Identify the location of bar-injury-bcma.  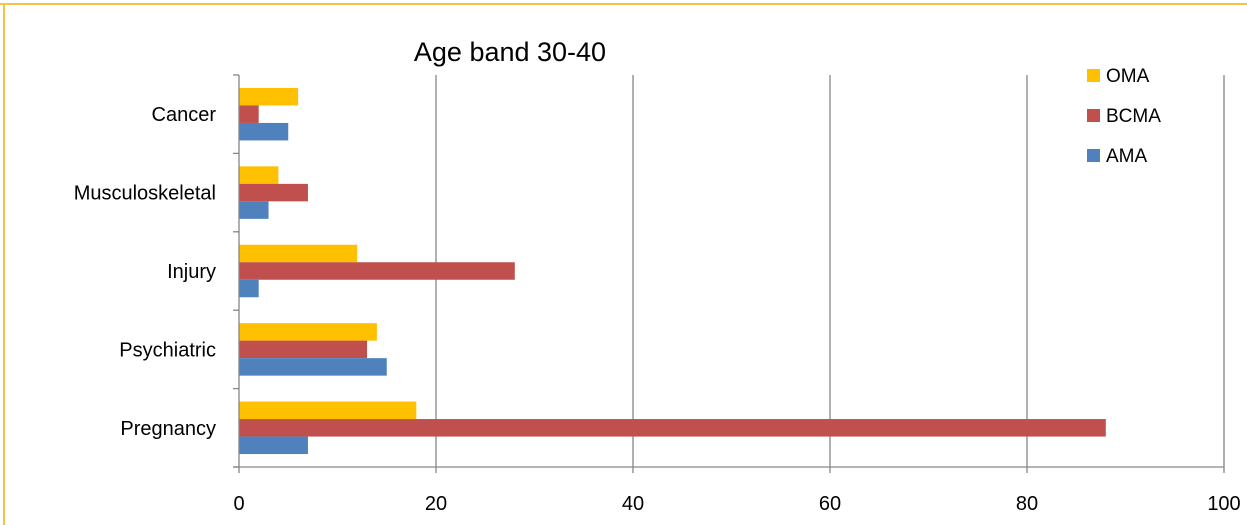
(377, 271).